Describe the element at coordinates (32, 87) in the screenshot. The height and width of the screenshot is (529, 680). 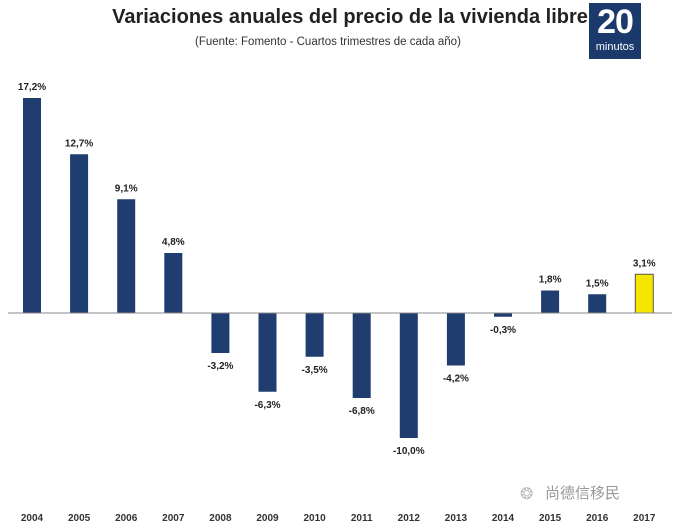
I see `data-label-2004: 17,2%` at that location.